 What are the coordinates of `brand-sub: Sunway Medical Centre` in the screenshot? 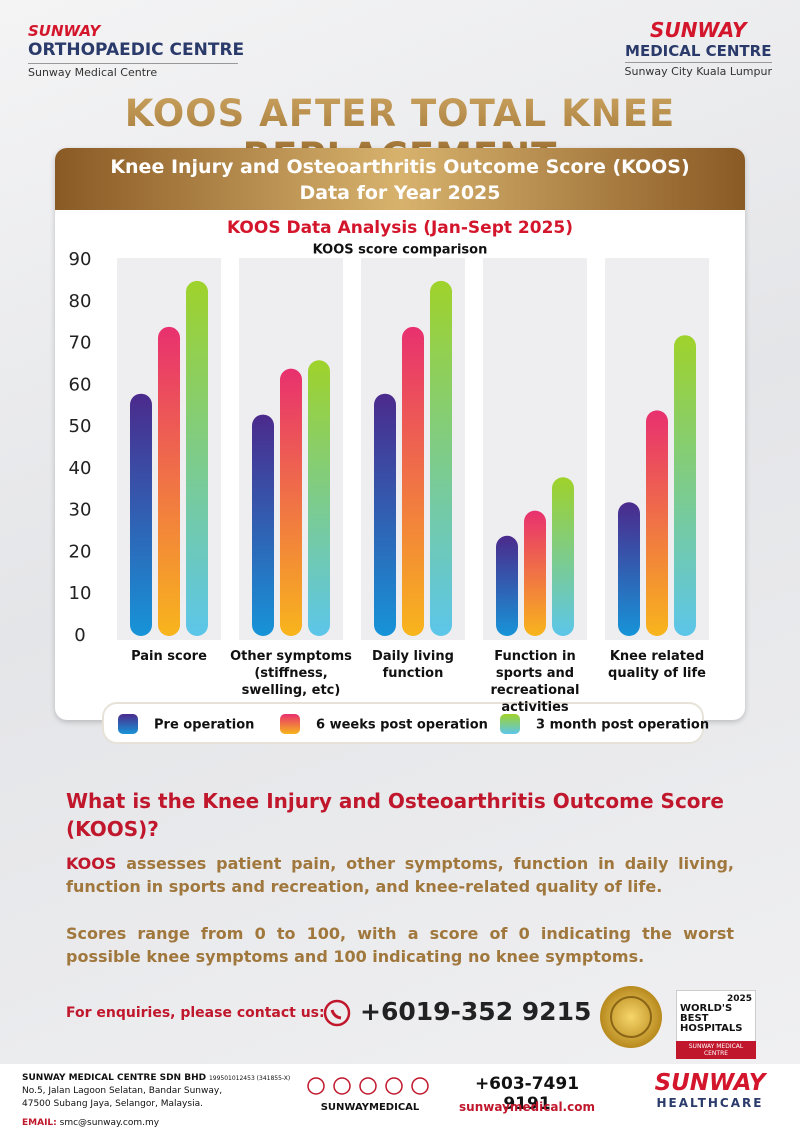 It's located at (133, 71).